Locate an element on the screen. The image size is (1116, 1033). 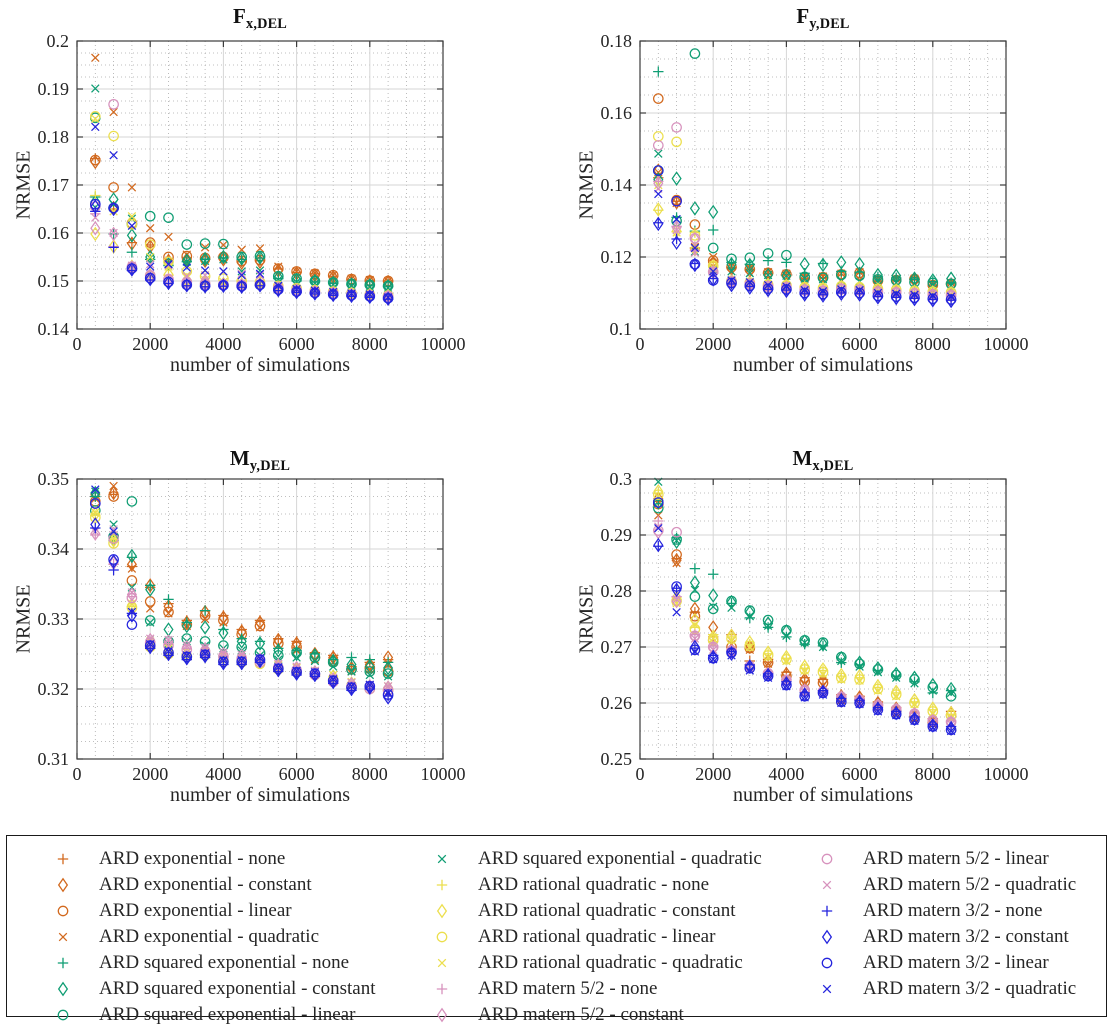
legend-item-label: ARD matern 5/2 - quadratic is located at coordinates (970, 884).